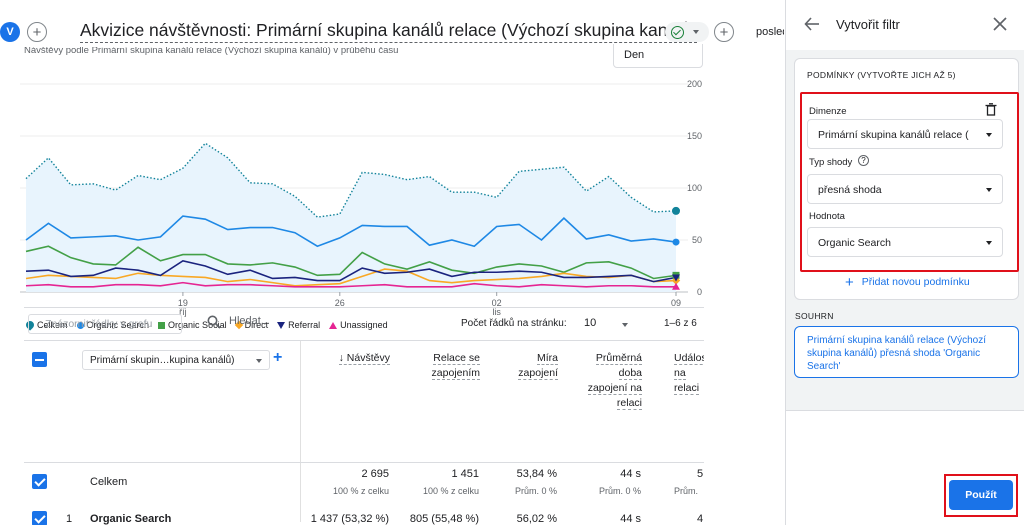 The image size is (1024, 525). Describe the element at coordinates (37, 32) in the screenshot. I see `add-comparison-icon: +` at that location.